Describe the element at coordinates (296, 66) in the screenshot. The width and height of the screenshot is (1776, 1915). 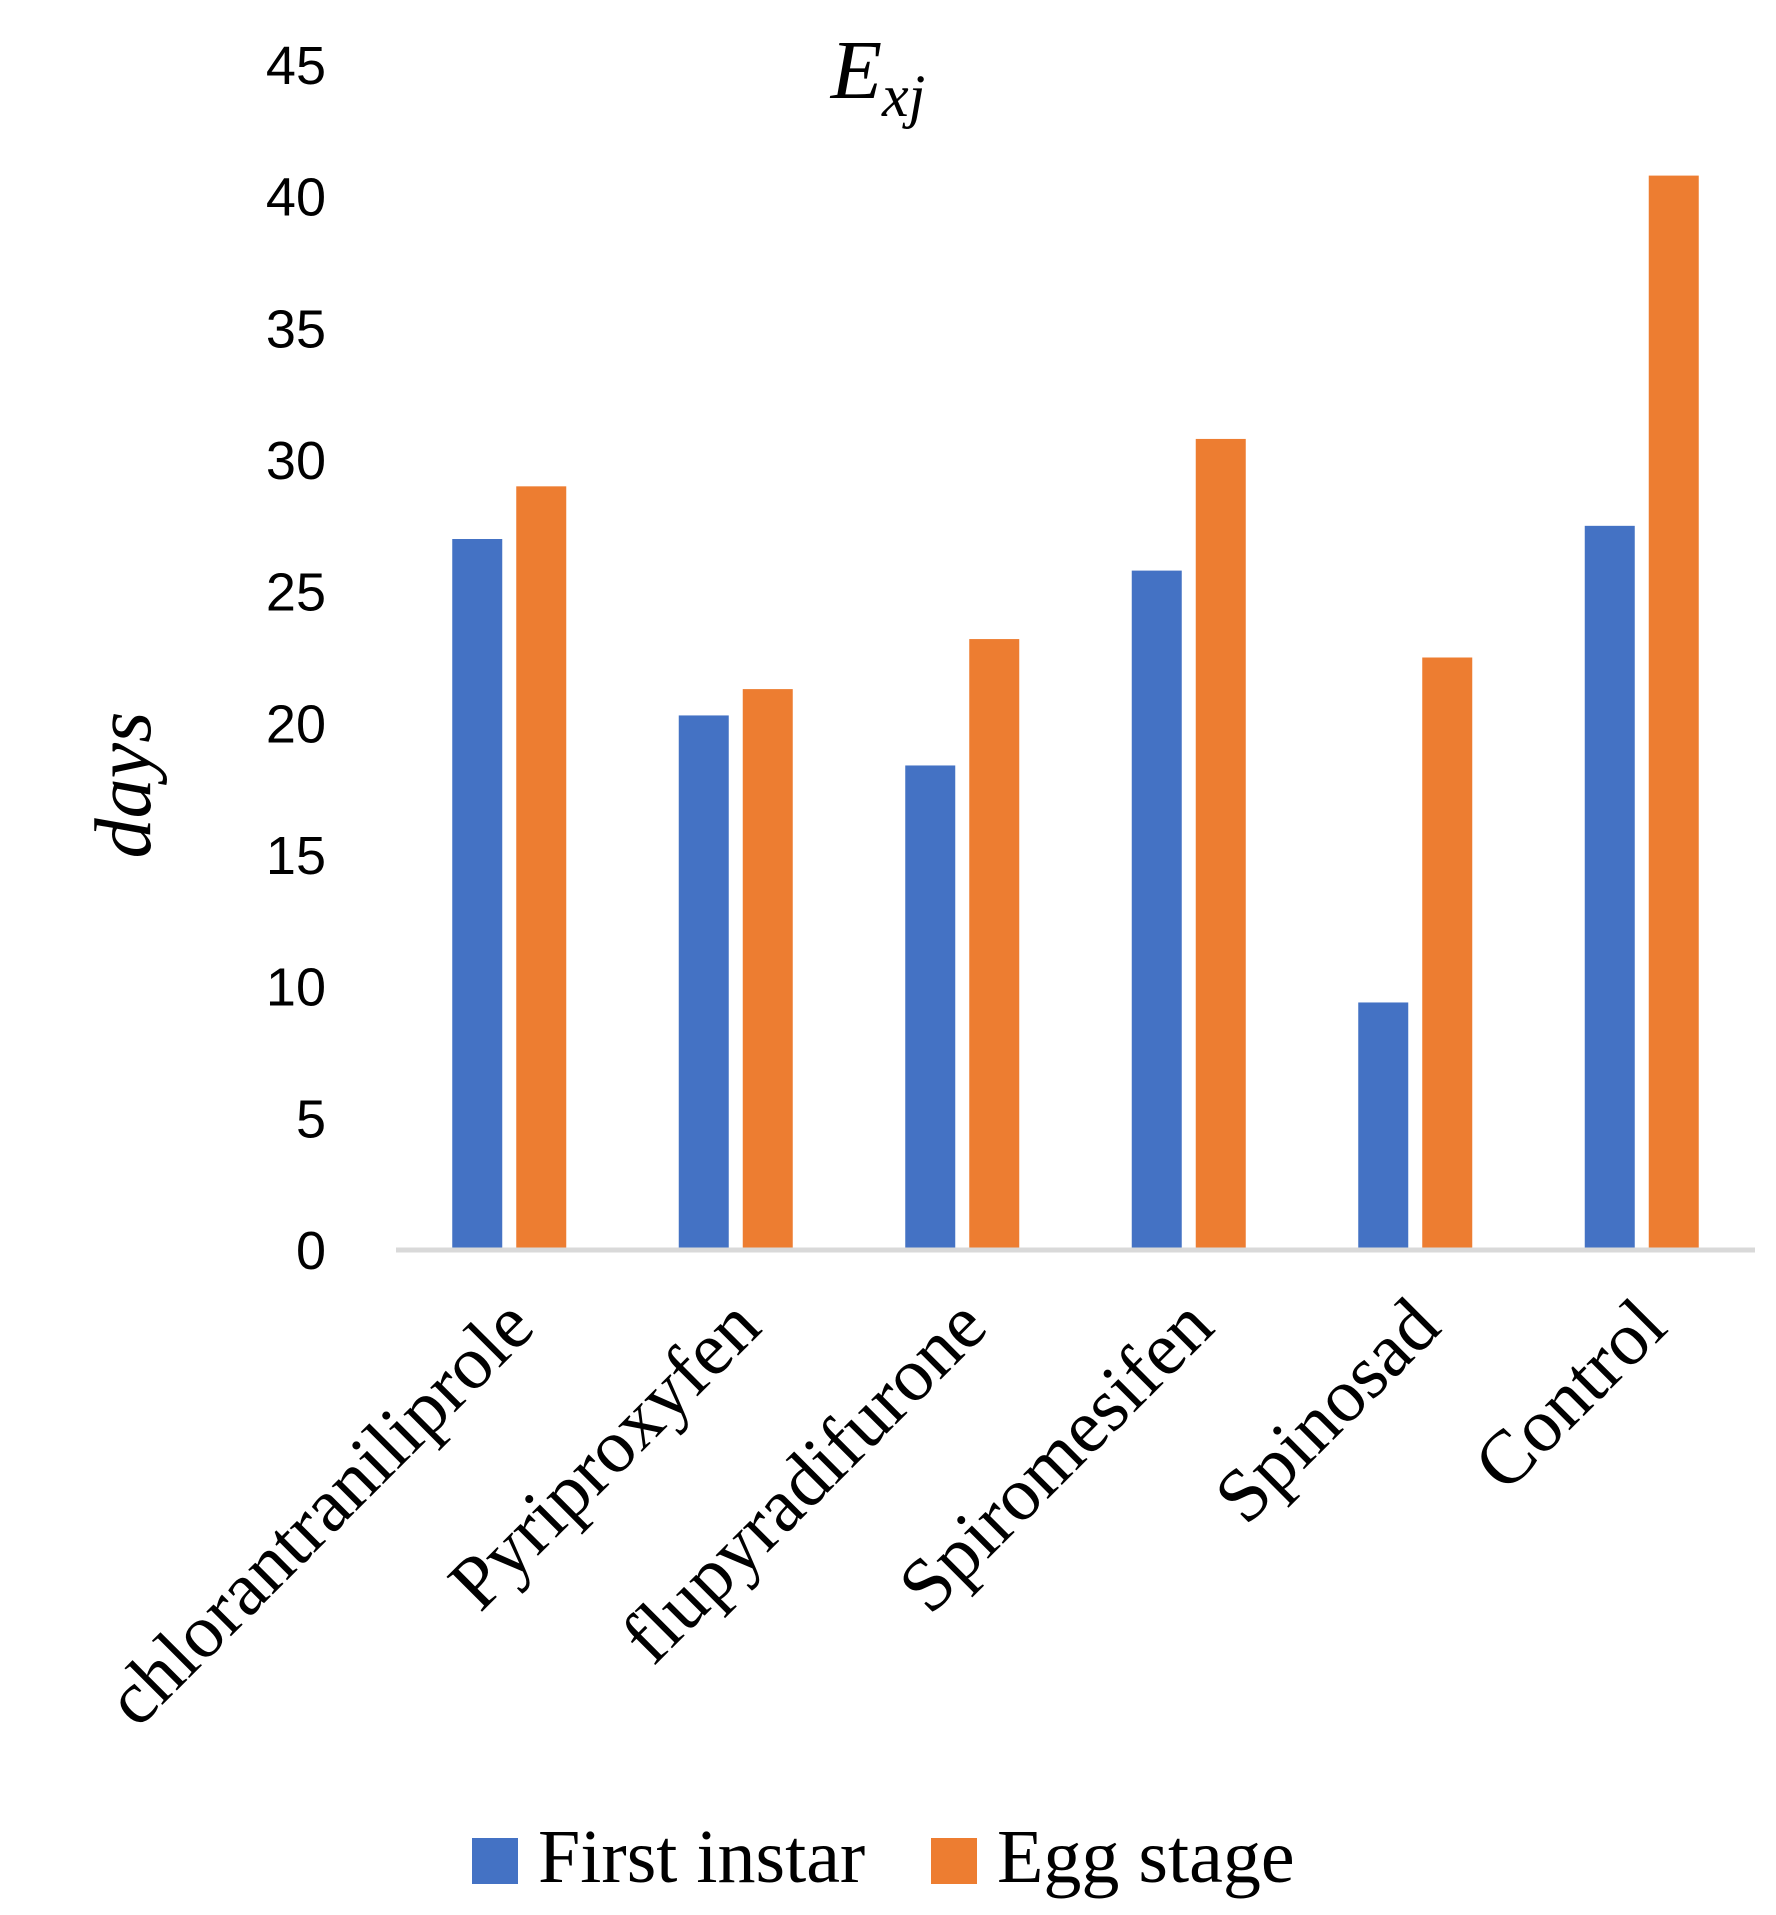
I see `y-tick-label: 45` at that location.